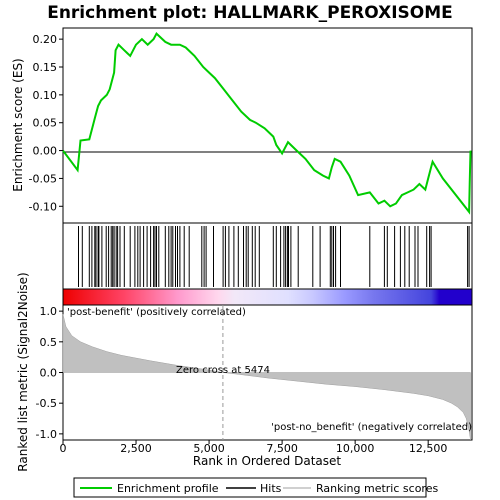  What do you see at coordinates (250, 13) in the screenshot?
I see `chart-title: Enrichment plot: HALLMARK_PEROXISOME` at bounding box center [250, 13].